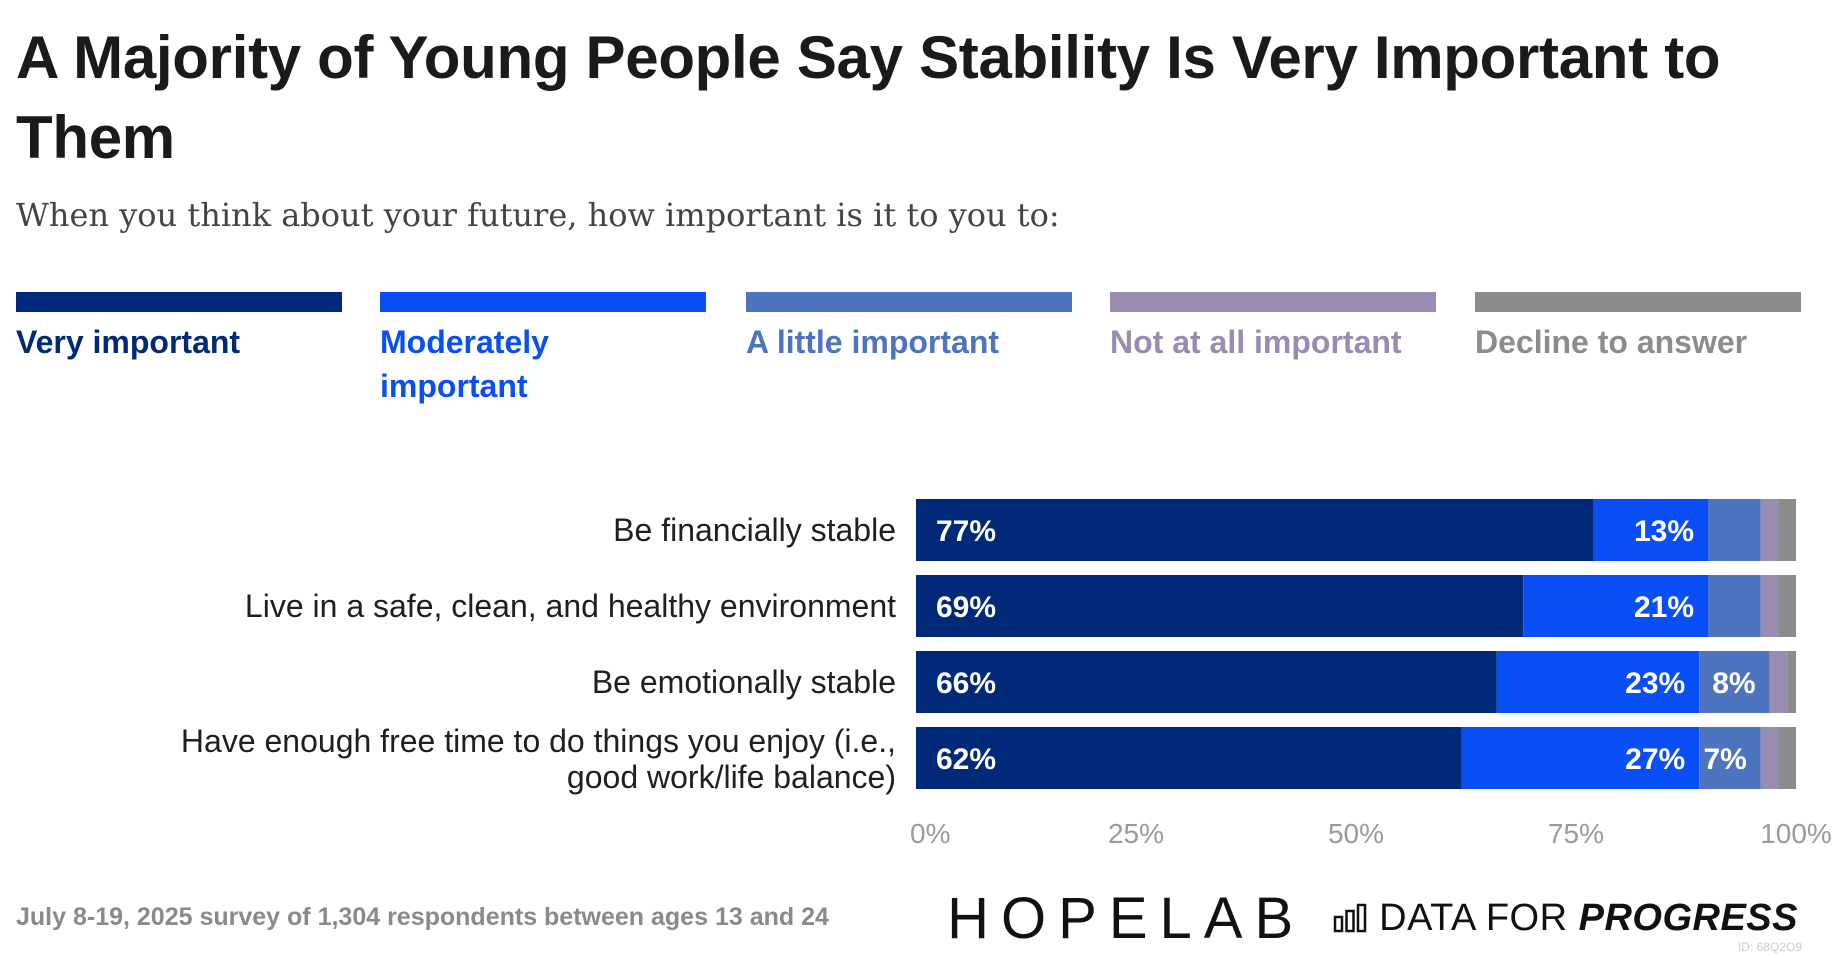 The width and height of the screenshot is (1840, 958). I want to click on x-tick-label: 0%, so click(930, 833).